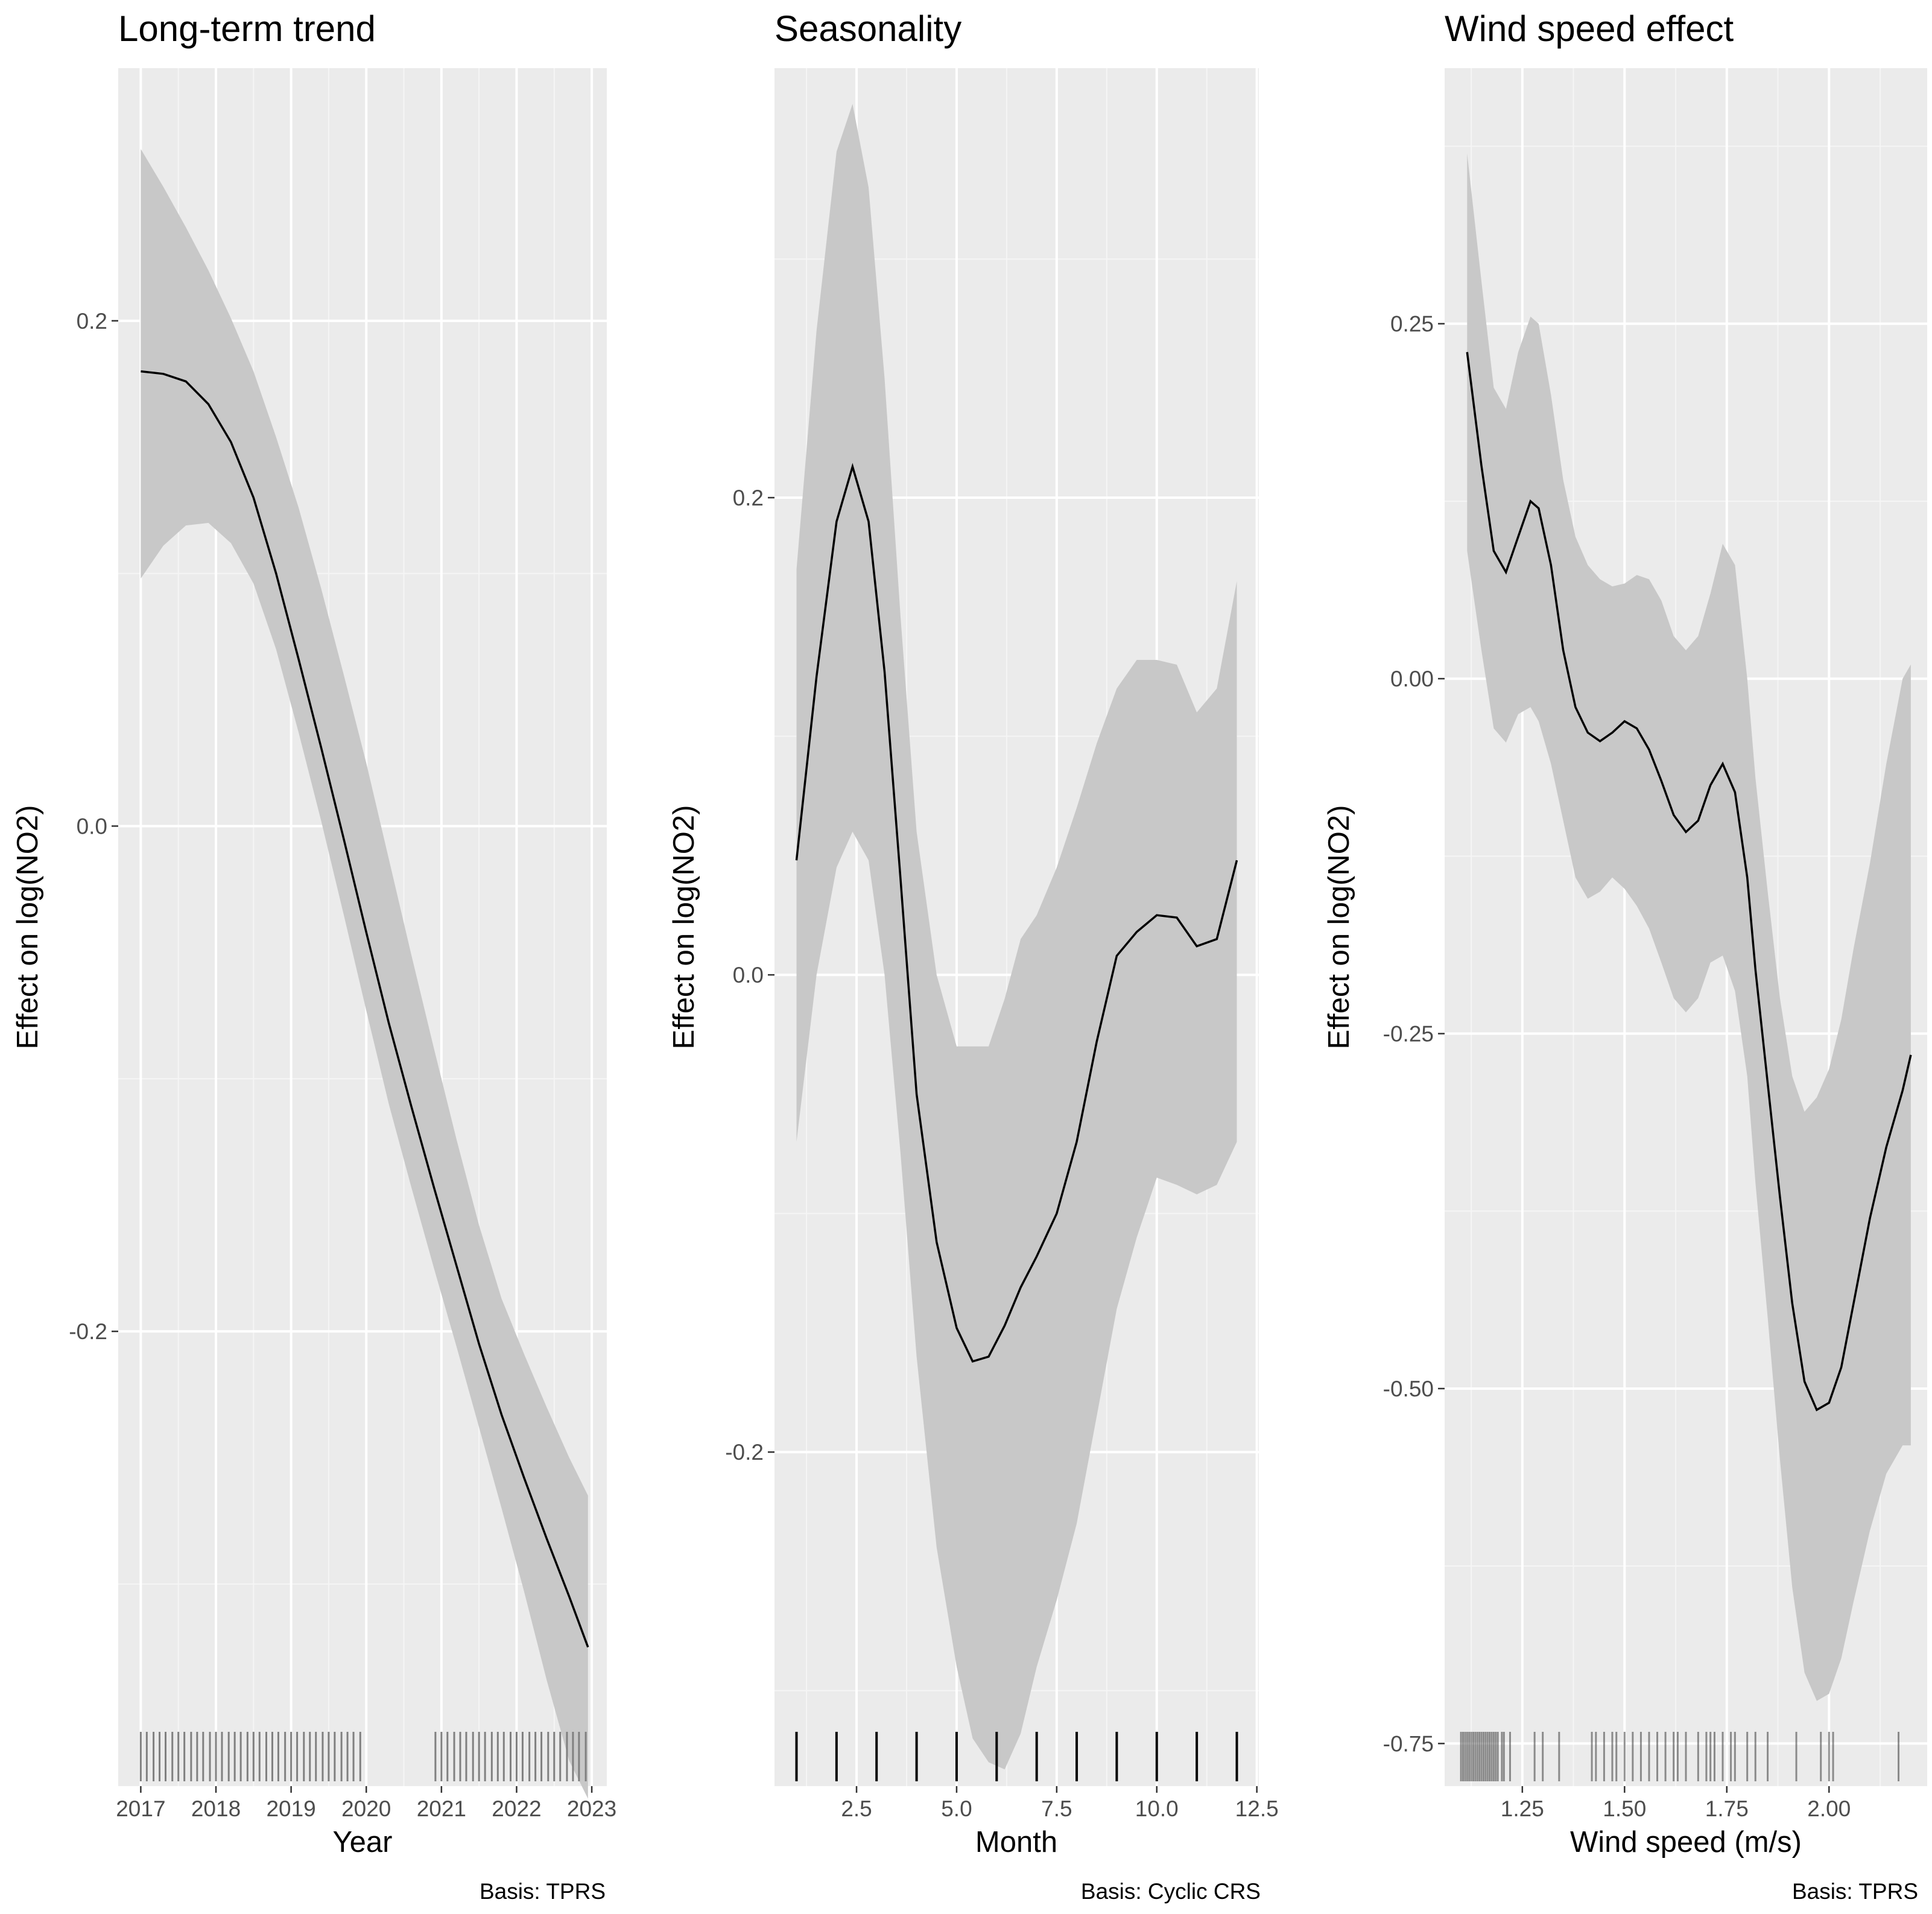 This screenshot has width=1932, height=1914. I want to click on x-tick-label: 2017, so click(140, 1808).